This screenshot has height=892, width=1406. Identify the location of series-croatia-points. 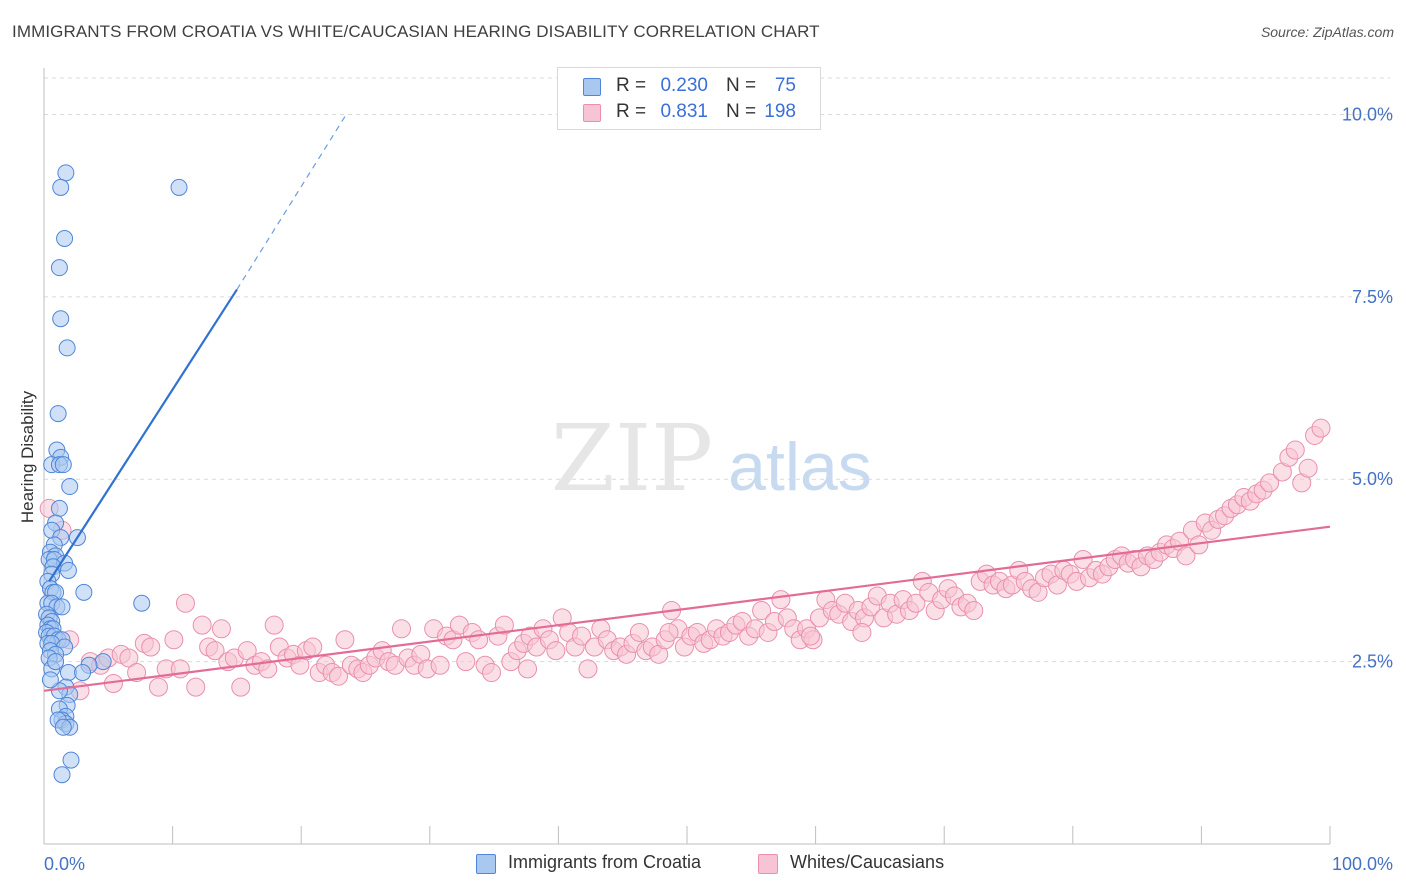
(113, 474).